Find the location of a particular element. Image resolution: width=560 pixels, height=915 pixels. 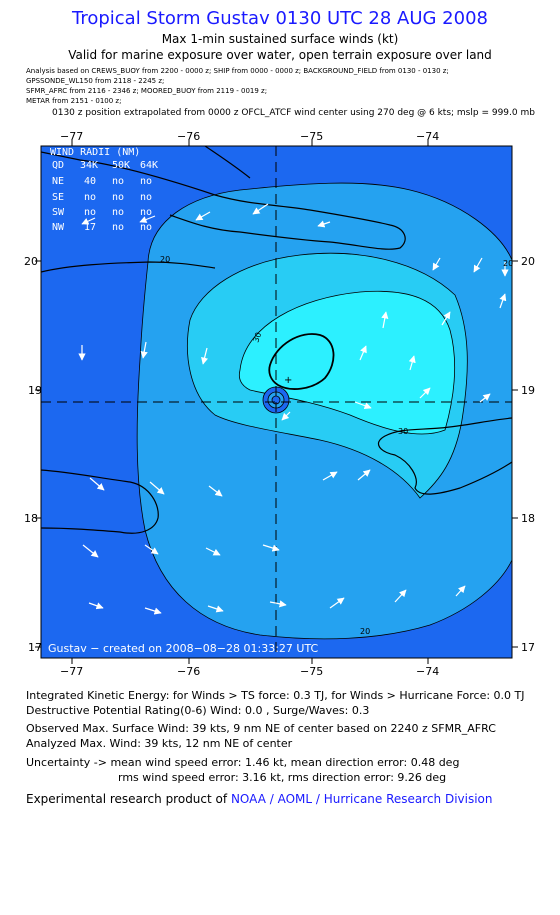

product-credit-prefix: Experimental research product of is located at coordinates (127, 799).